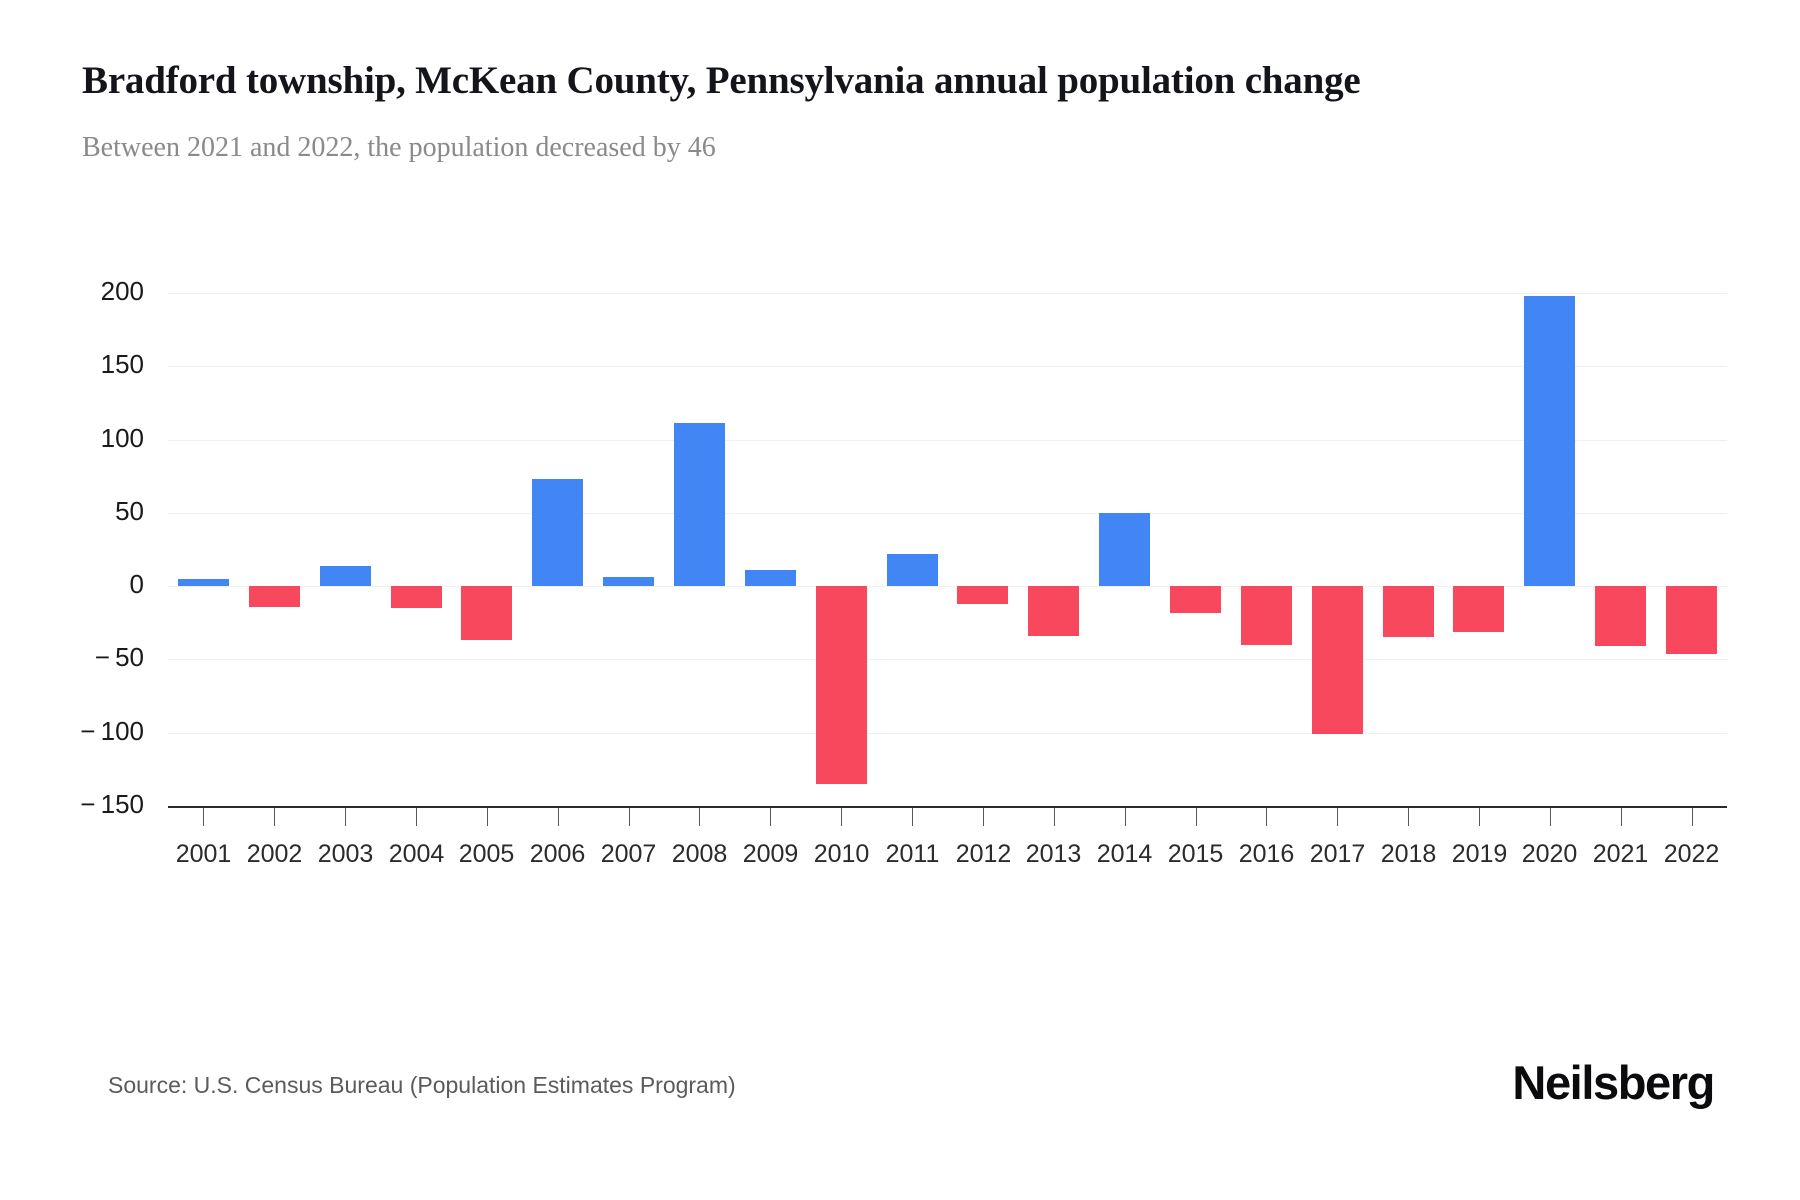 The width and height of the screenshot is (1800, 1200). I want to click on y-axis-tick-label: 150, so click(122, 364).